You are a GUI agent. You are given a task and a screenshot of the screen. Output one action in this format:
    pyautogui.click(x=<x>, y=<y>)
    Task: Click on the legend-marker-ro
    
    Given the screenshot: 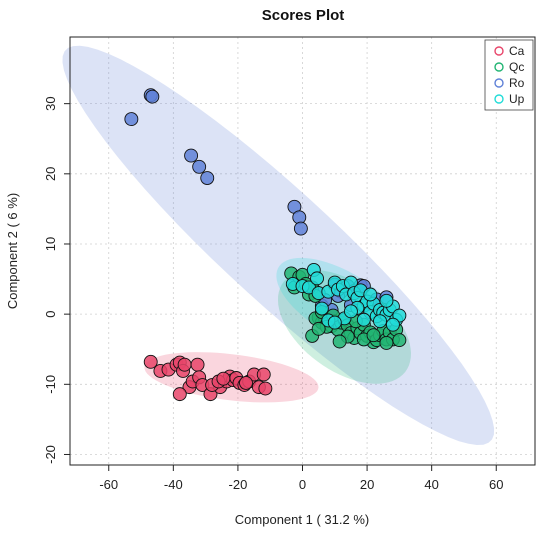 What is the action you would take?
    pyautogui.click(x=499, y=83)
    